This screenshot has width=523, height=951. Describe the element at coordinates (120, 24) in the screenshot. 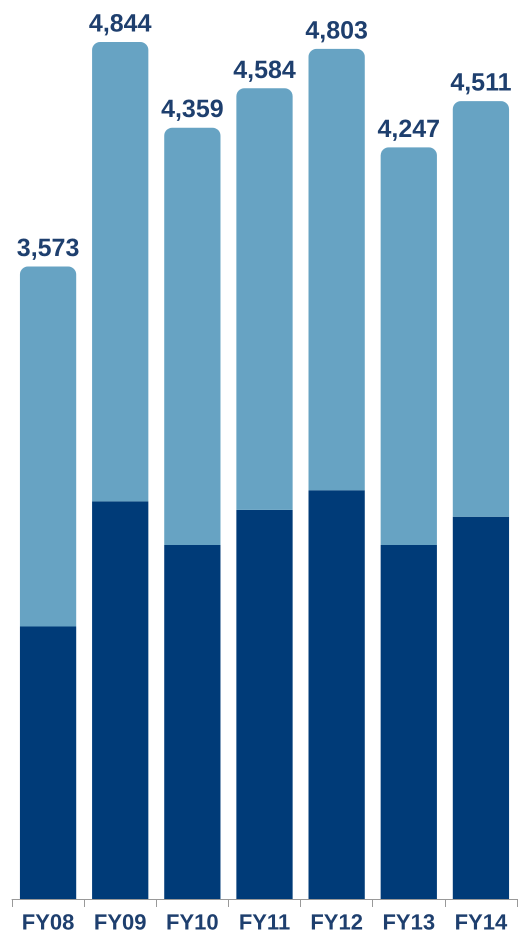

I see `text: 4,844` at that location.